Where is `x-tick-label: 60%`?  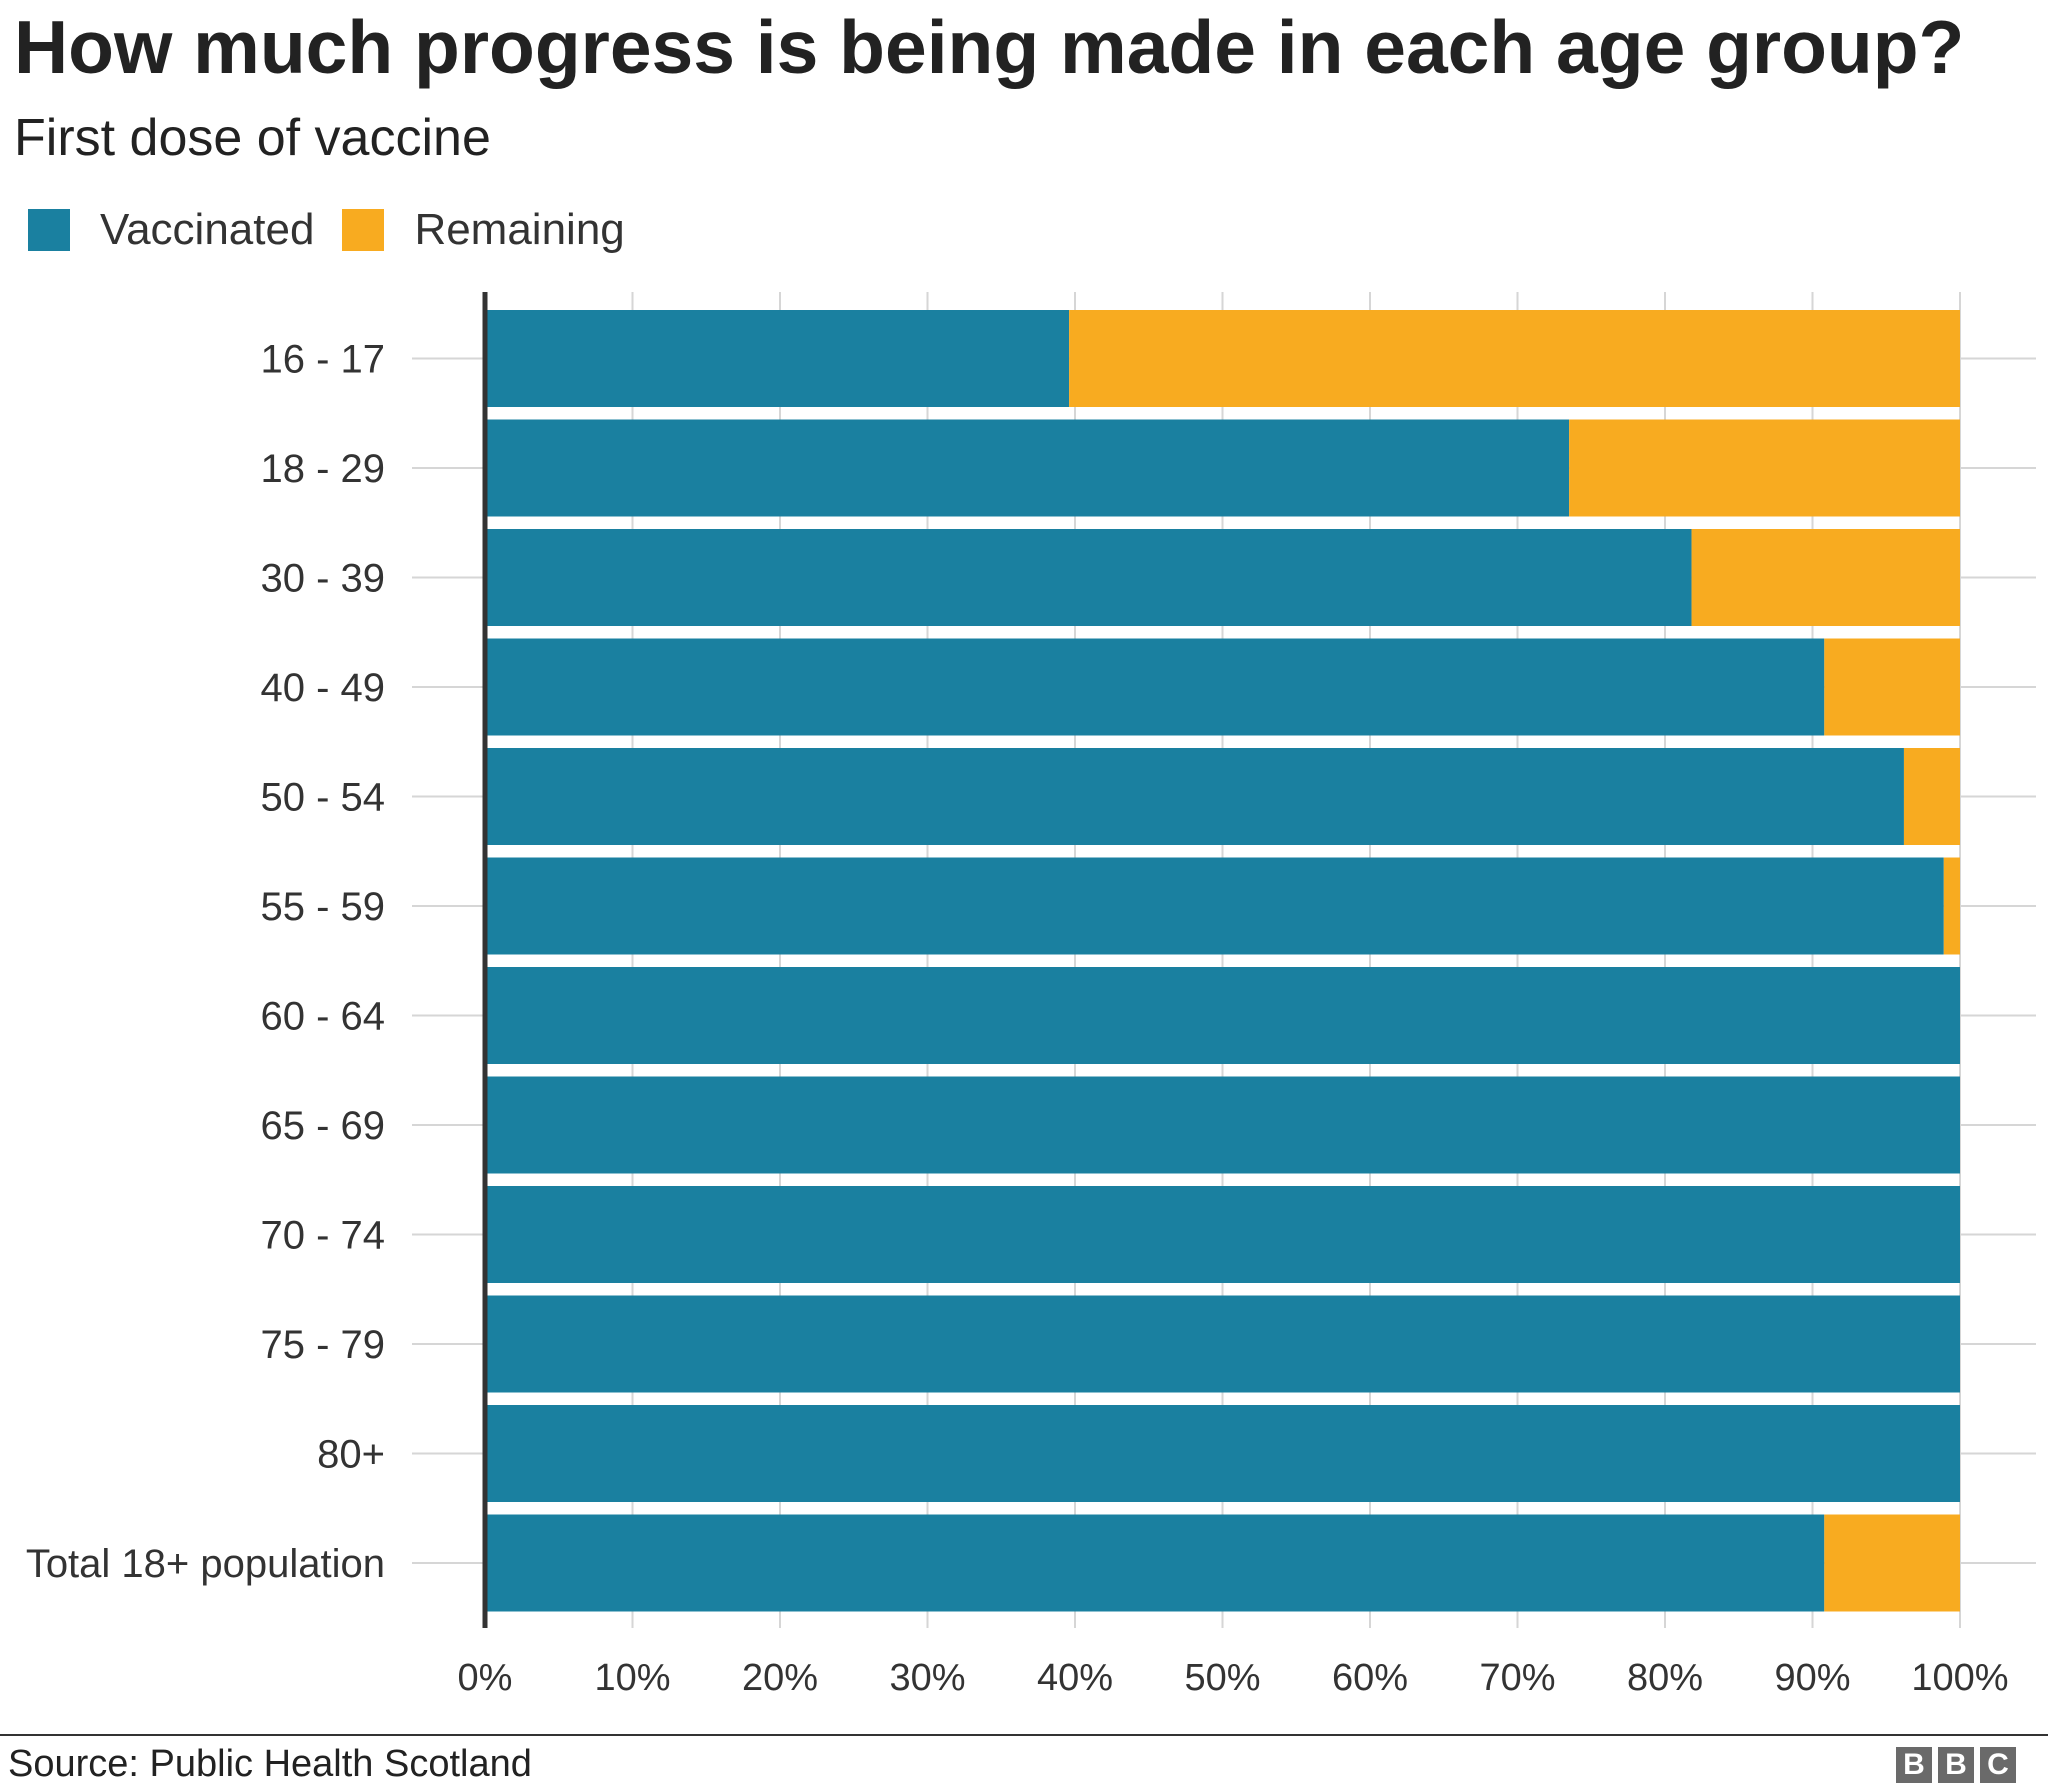
x-tick-label: 60% is located at coordinates (1370, 1678).